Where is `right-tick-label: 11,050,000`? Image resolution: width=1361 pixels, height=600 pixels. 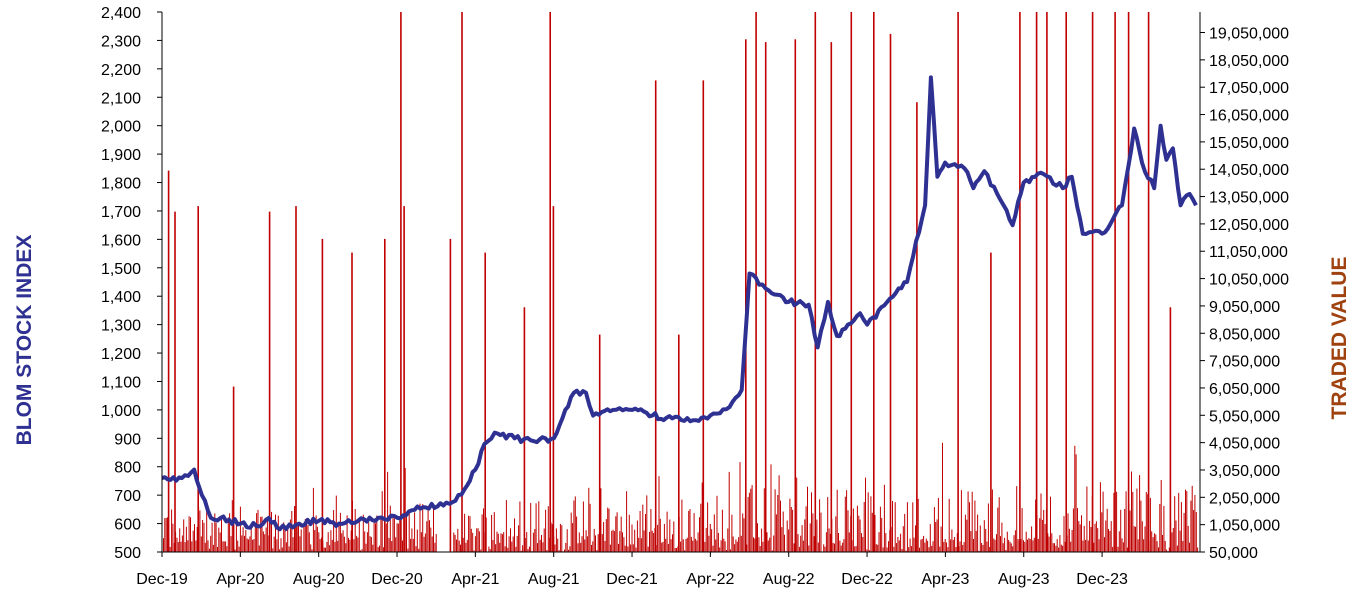
right-tick-label: 11,050,000 is located at coordinates (1248, 252).